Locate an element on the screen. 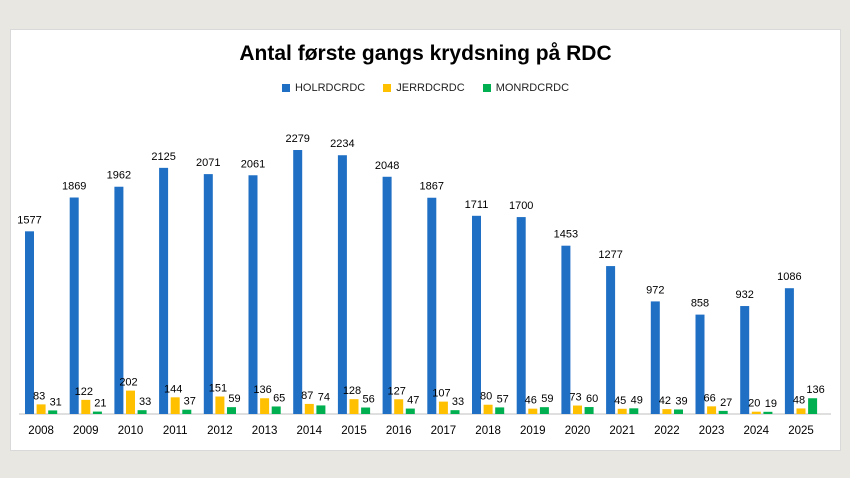  data-label: 39 is located at coordinates (681, 401).